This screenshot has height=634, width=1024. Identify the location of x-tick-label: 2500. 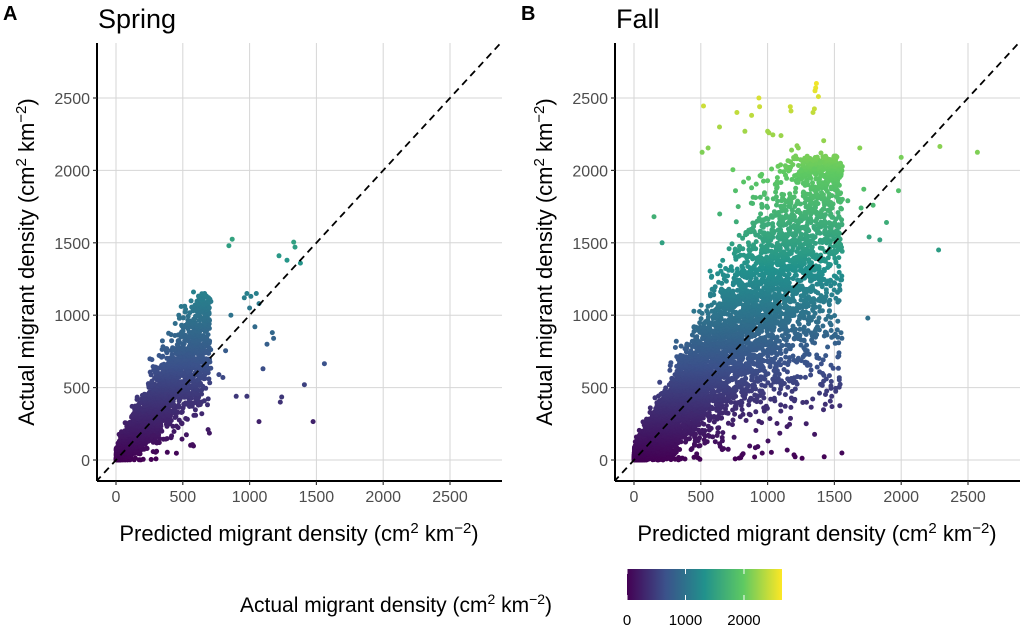
(450, 497).